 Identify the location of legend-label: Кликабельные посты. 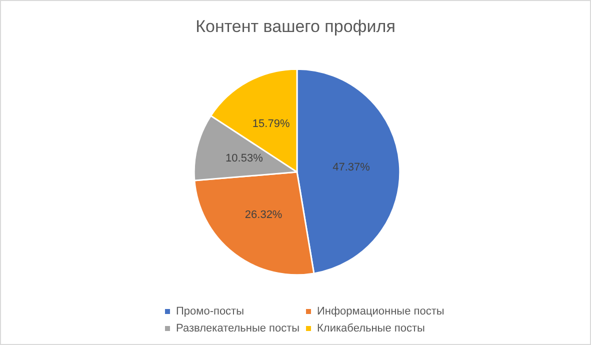
(371, 328).